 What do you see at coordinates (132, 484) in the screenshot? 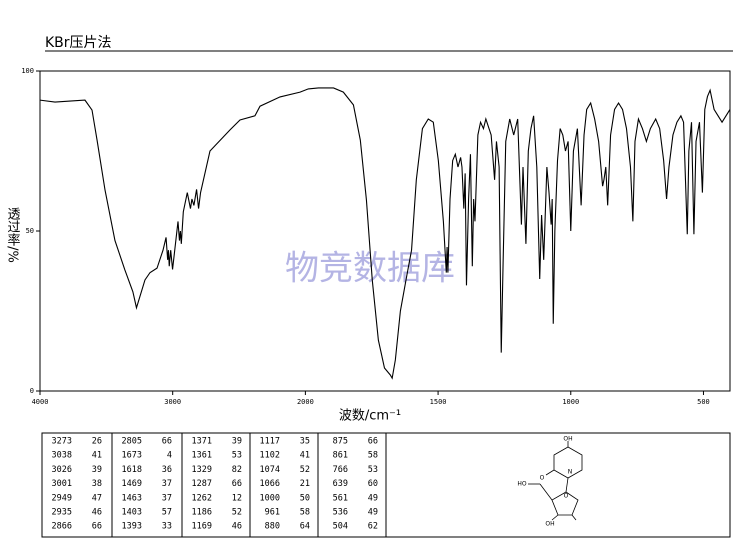
I see `peak-wavenumber: 1469` at bounding box center [132, 484].